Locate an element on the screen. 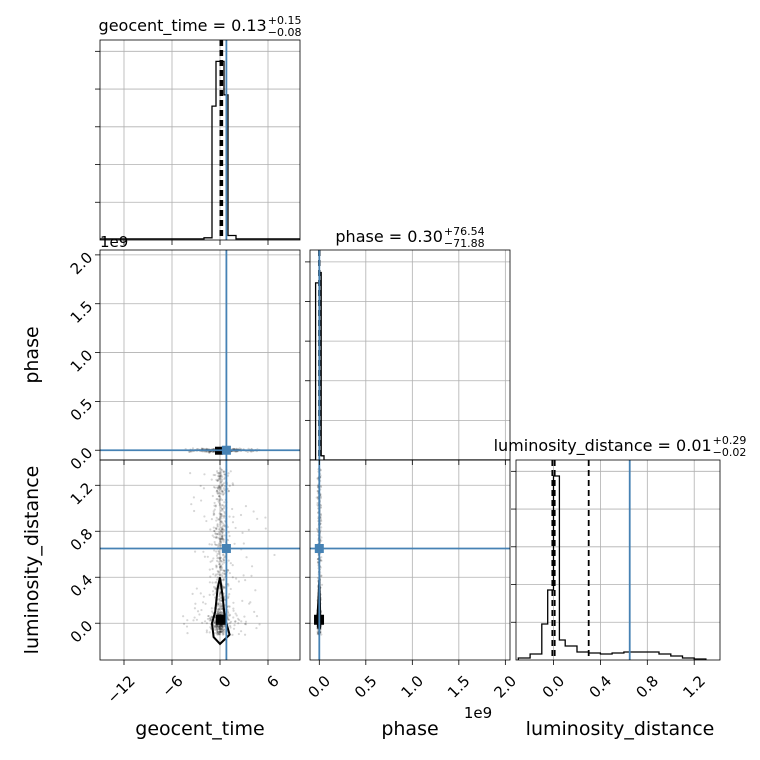 The width and height of the screenshot is (760, 760). title-main: geocent_time = 0.13 is located at coordinates (183, 26).